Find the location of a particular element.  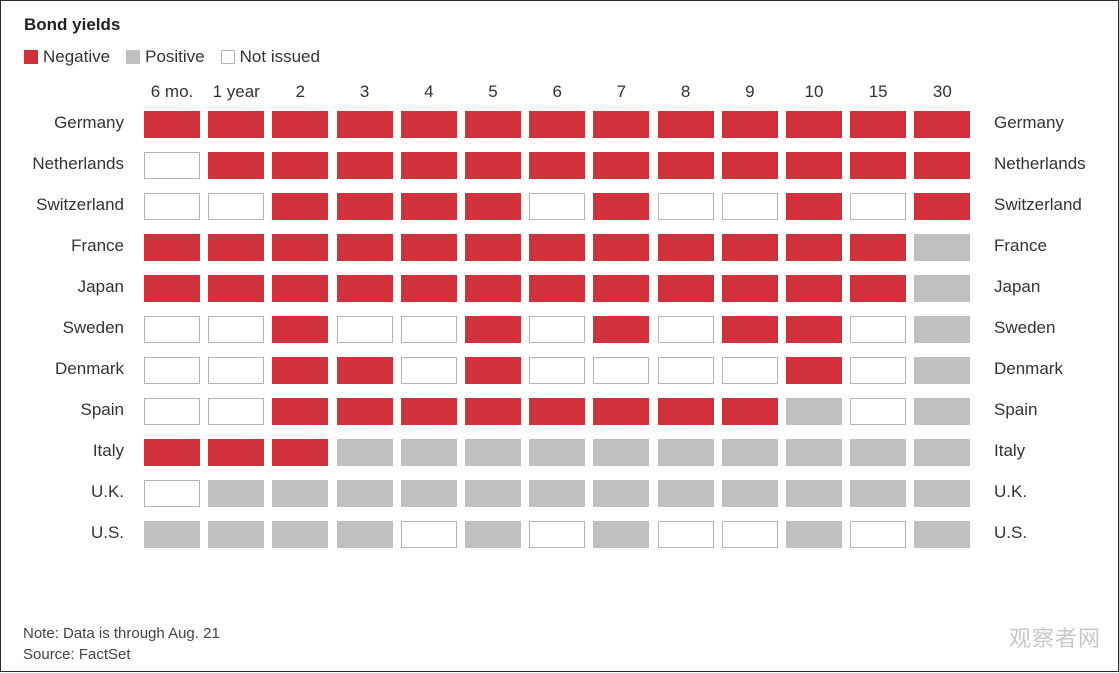

row-label-right-germany: Germany is located at coordinates (1029, 122).